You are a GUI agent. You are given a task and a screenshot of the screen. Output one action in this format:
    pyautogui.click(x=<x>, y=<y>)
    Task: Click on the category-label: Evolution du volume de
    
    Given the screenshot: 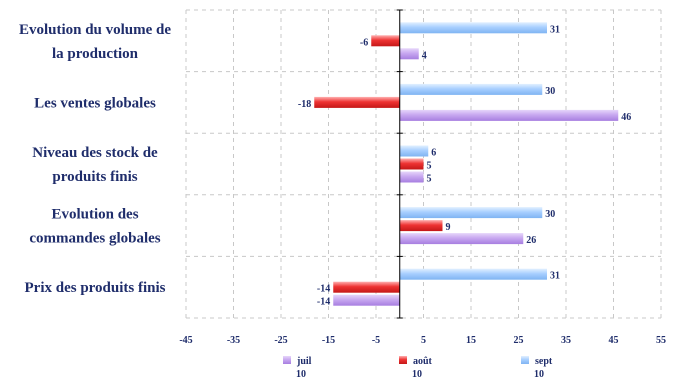 What is the action you would take?
    pyautogui.click(x=95, y=30)
    